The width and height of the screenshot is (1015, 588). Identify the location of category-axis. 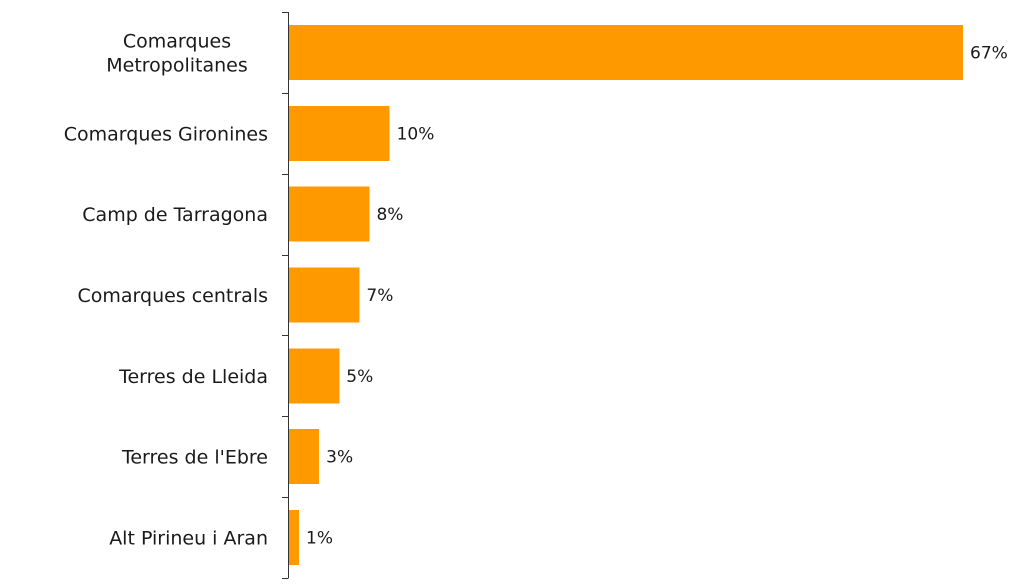
(285, 295).